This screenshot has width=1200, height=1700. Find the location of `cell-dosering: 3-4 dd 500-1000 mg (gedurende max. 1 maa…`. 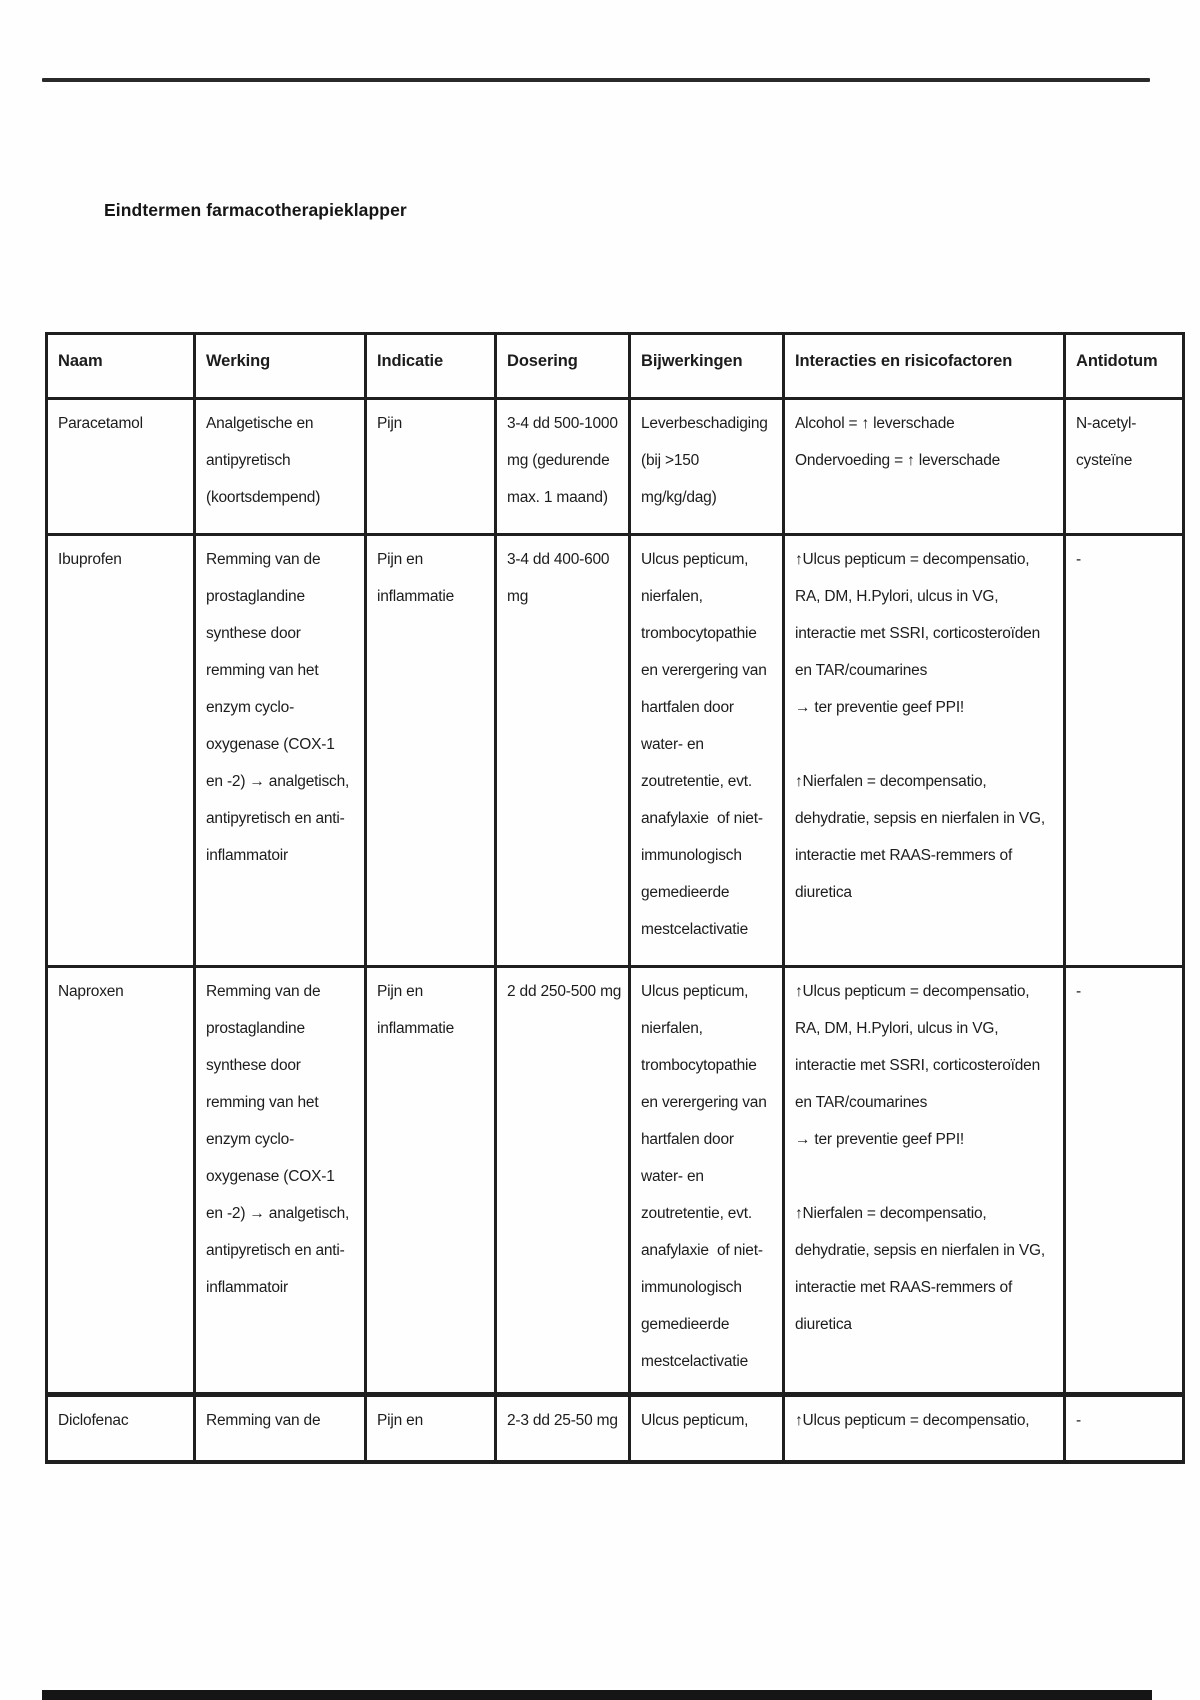

cell-dosering: 3-4 dd 500-1000 mg (gedurende max. 1 maa… is located at coordinates (562, 466).